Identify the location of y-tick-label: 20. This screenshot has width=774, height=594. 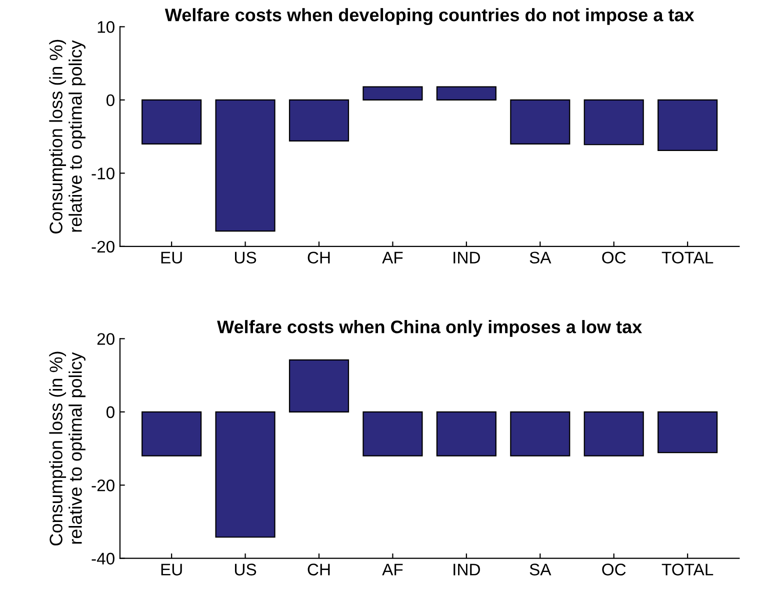
(105, 339).